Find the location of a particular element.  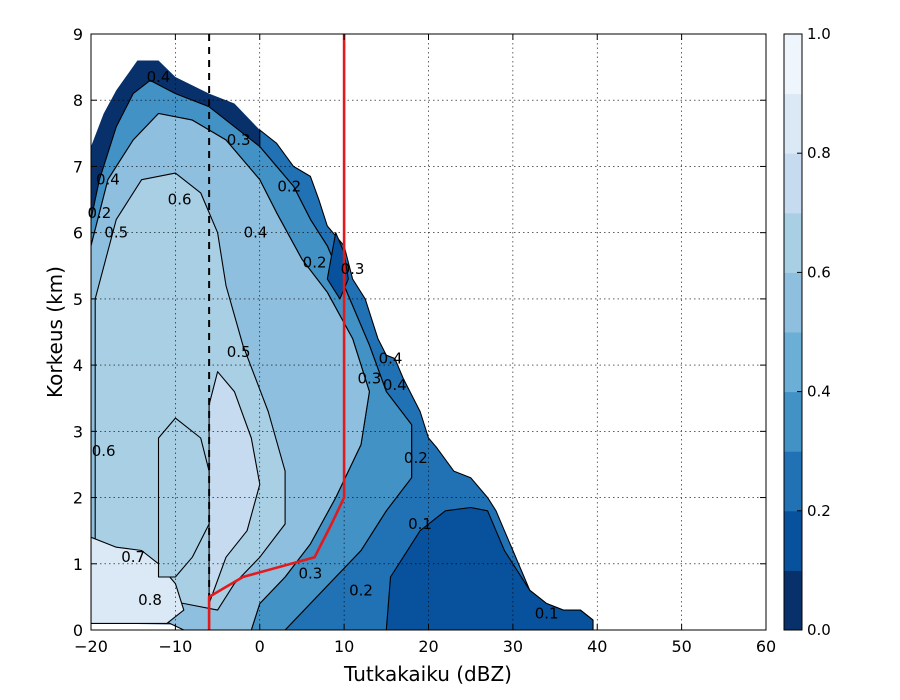

colorbar-frame is located at coordinates (793, 332).